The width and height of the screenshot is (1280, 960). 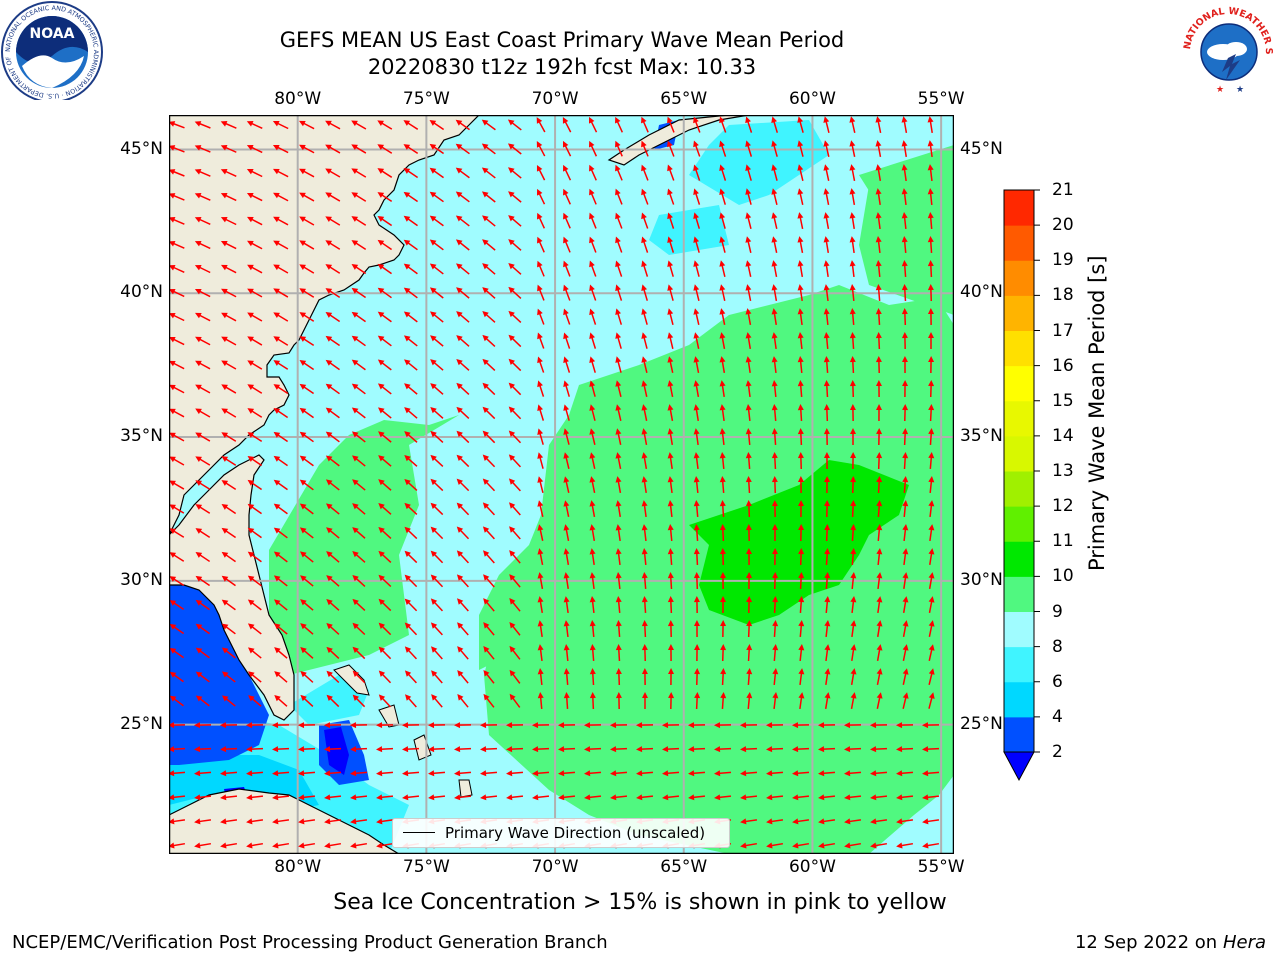 I want to click on legend-label: Primary Wave Direction (unscaled), so click(x=575, y=833).